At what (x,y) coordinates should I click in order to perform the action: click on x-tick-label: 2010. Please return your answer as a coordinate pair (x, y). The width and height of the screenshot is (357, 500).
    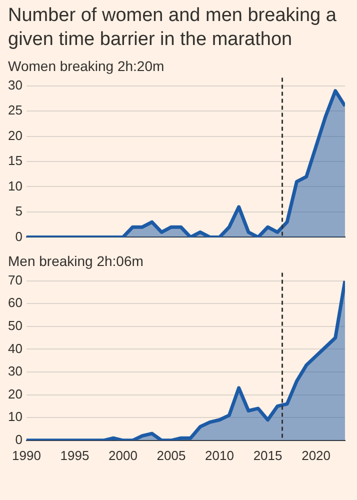
    Looking at the image, I should click on (219, 455).